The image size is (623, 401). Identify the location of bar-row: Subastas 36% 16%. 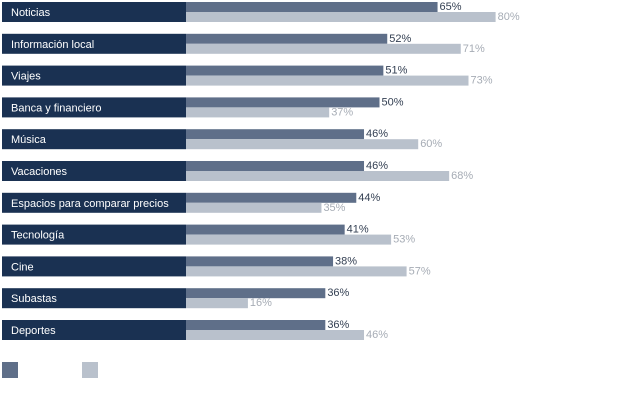
(176, 298).